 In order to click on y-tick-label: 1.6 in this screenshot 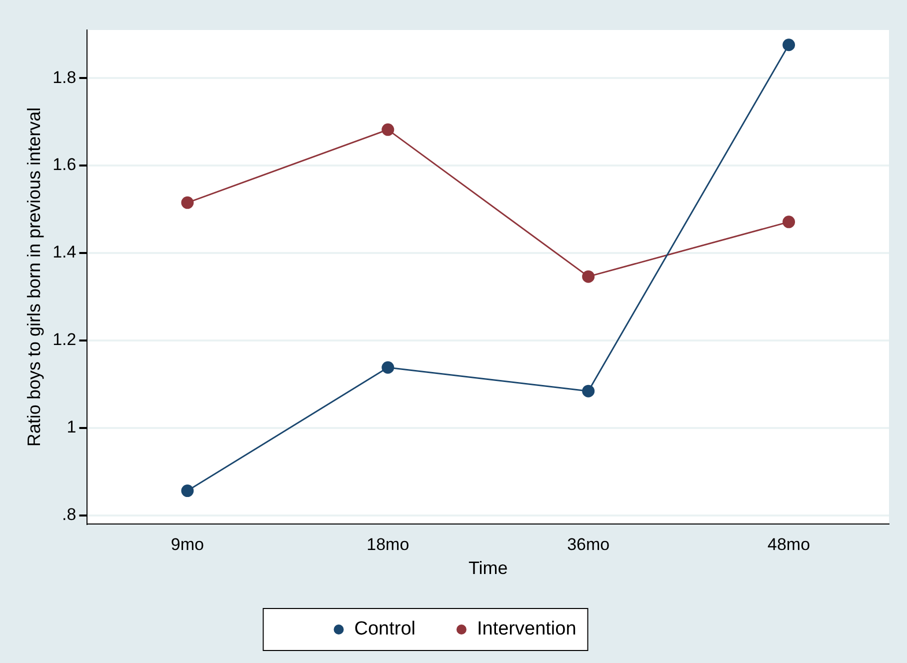, I will do `click(64, 164)`.